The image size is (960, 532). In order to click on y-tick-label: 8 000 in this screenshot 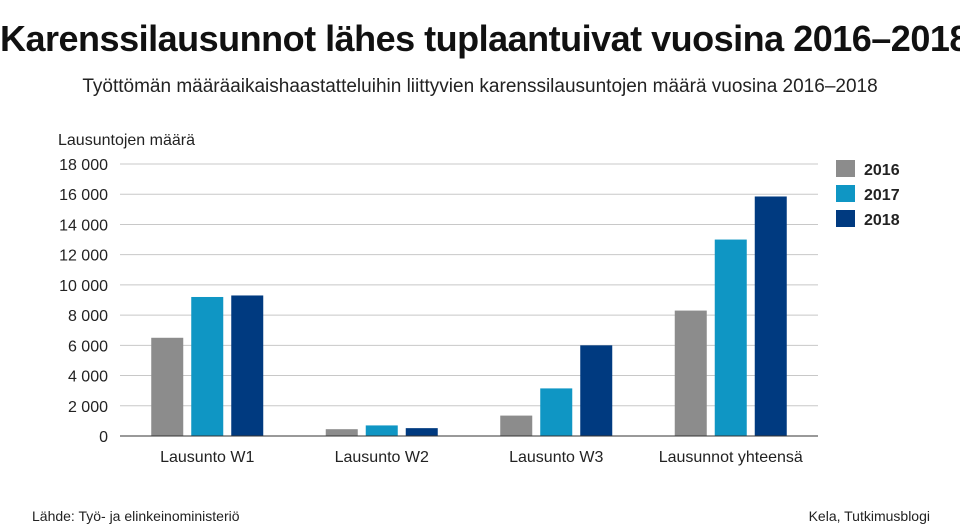, I will do `click(88, 316)`.